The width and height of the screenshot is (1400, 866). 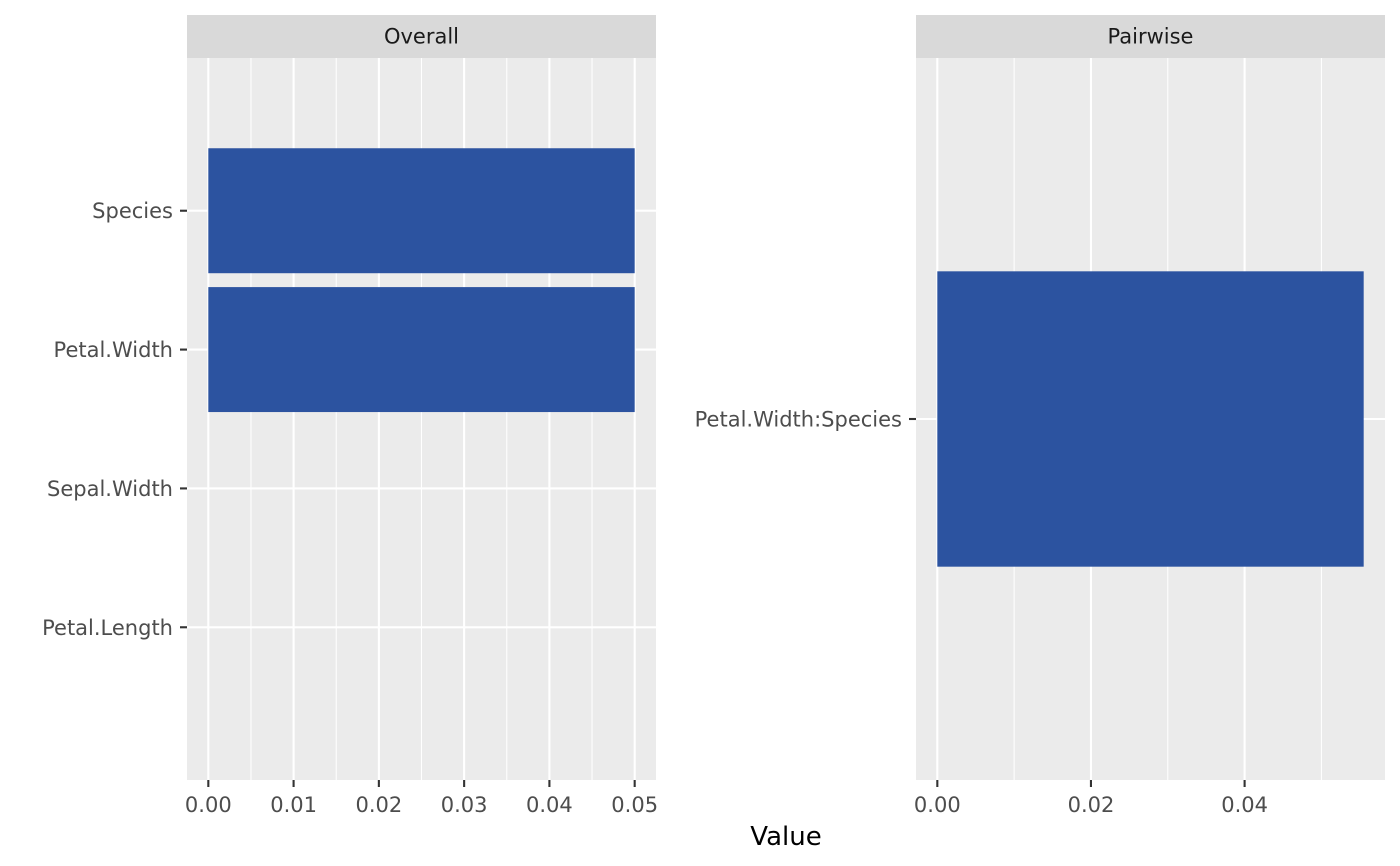 What do you see at coordinates (421, 350) in the screenshot?
I see `bar-petal-width` at bounding box center [421, 350].